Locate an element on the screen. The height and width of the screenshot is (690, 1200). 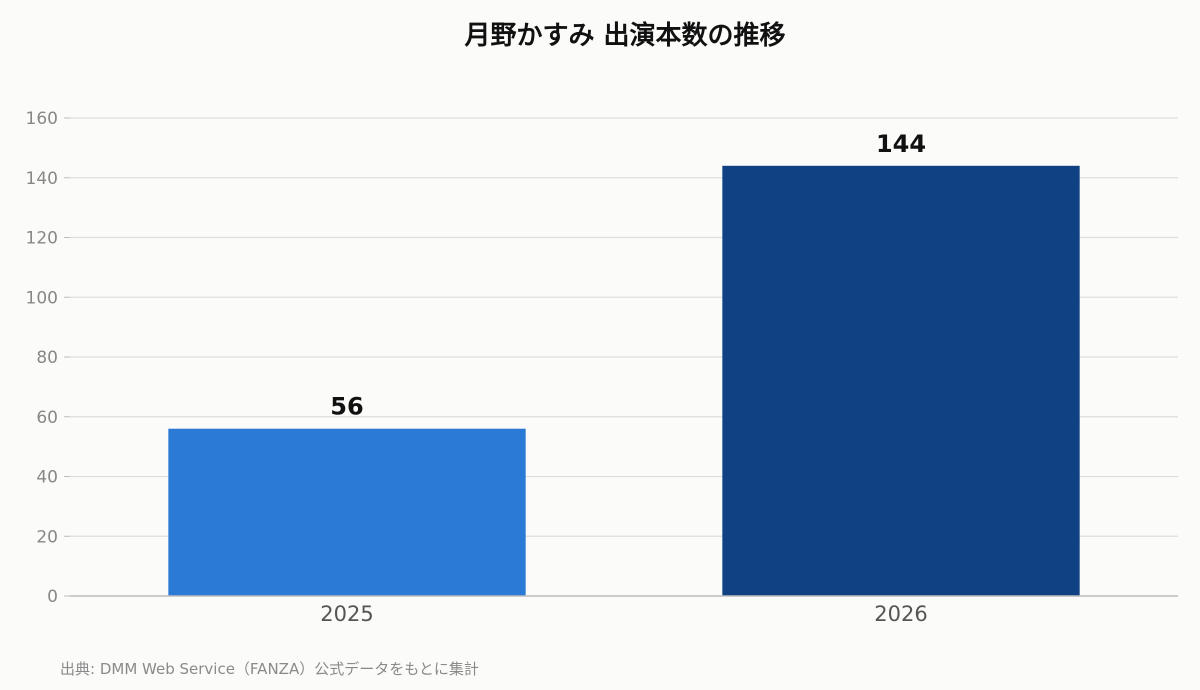
y-tick-label: 100 is located at coordinates (42, 298).